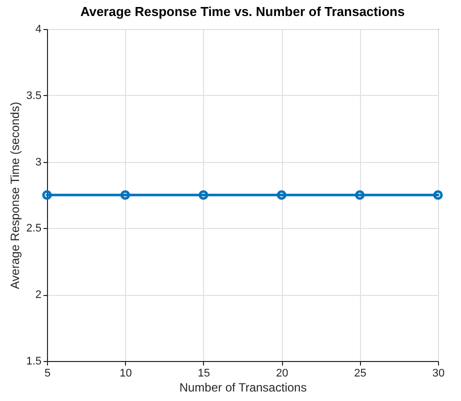 The width and height of the screenshot is (461, 401). What do you see at coordinates (34, 228) in the screenshot?
I see `y-tick-label: 2.5` at bounding box center [34, 228].